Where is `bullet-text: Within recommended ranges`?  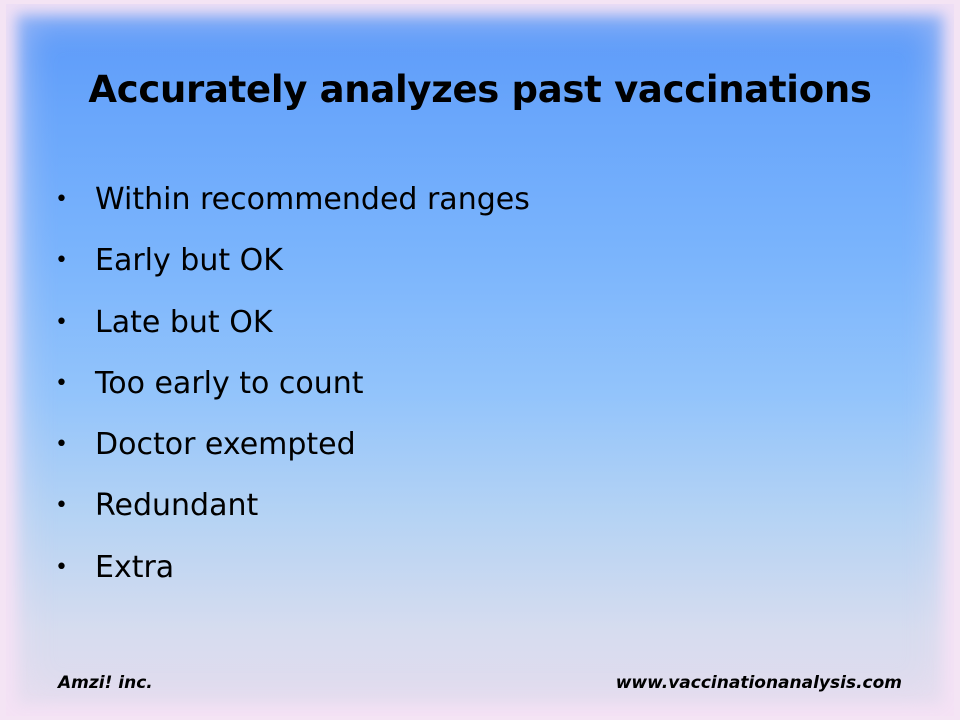
bullet-text: Within recommended ranges is located at coordinates (312, 199).